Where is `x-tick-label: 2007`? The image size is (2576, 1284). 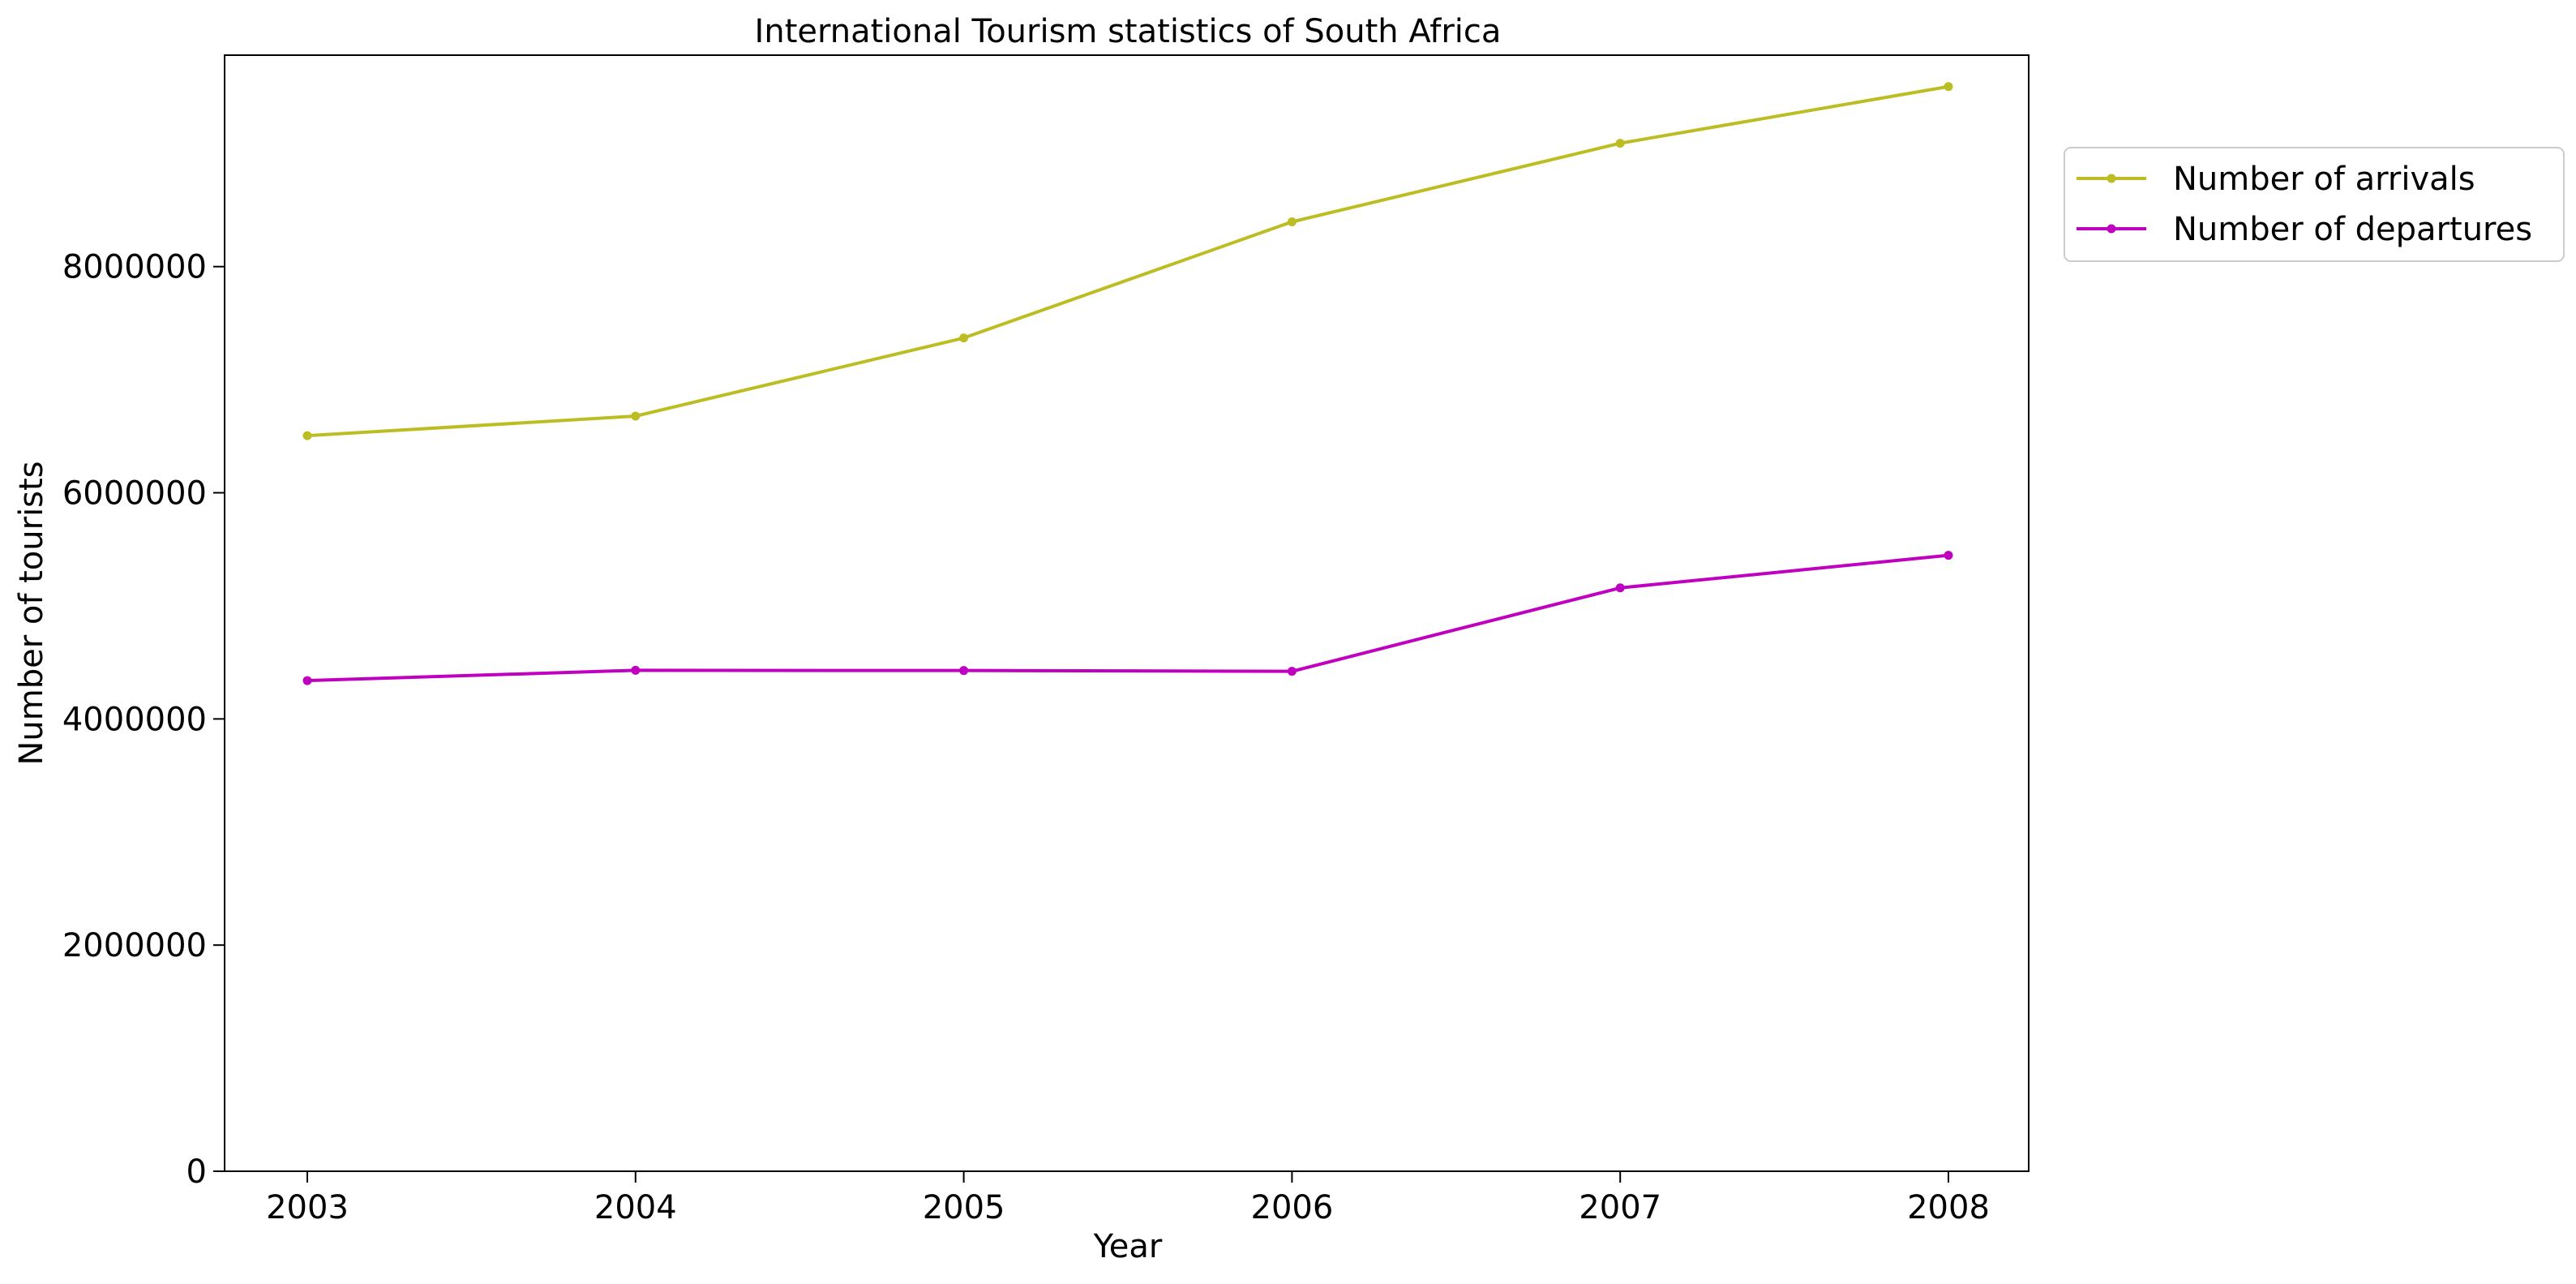 x-tick-label: 2007 is located at coordinates (1620, 1207).